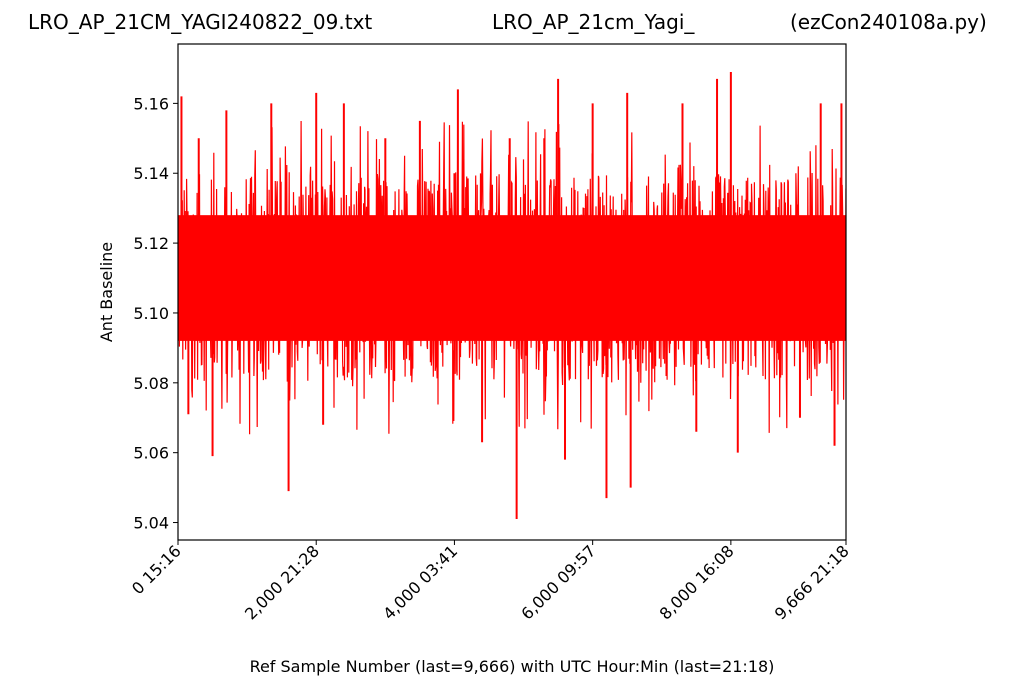 The height and width of the screenshot is (690, 1024). What do you see at coordinates (593, 22) in the screenshot?
I see `chart-title-center: LRO_AP_21cm_Yagi_` at bounding box center [593, 22].